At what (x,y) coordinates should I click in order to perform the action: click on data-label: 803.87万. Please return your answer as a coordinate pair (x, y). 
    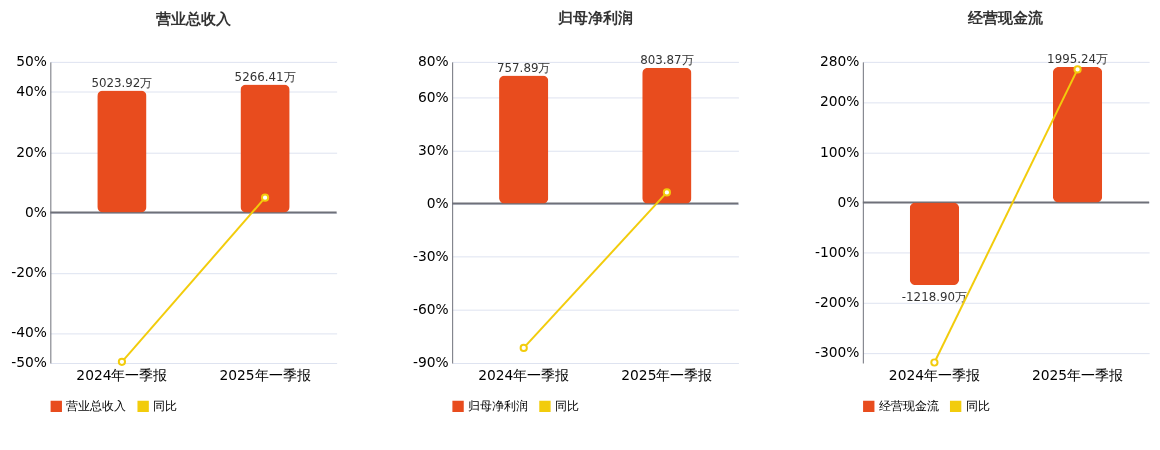
    Looking at the image, I should click on (667, 59).